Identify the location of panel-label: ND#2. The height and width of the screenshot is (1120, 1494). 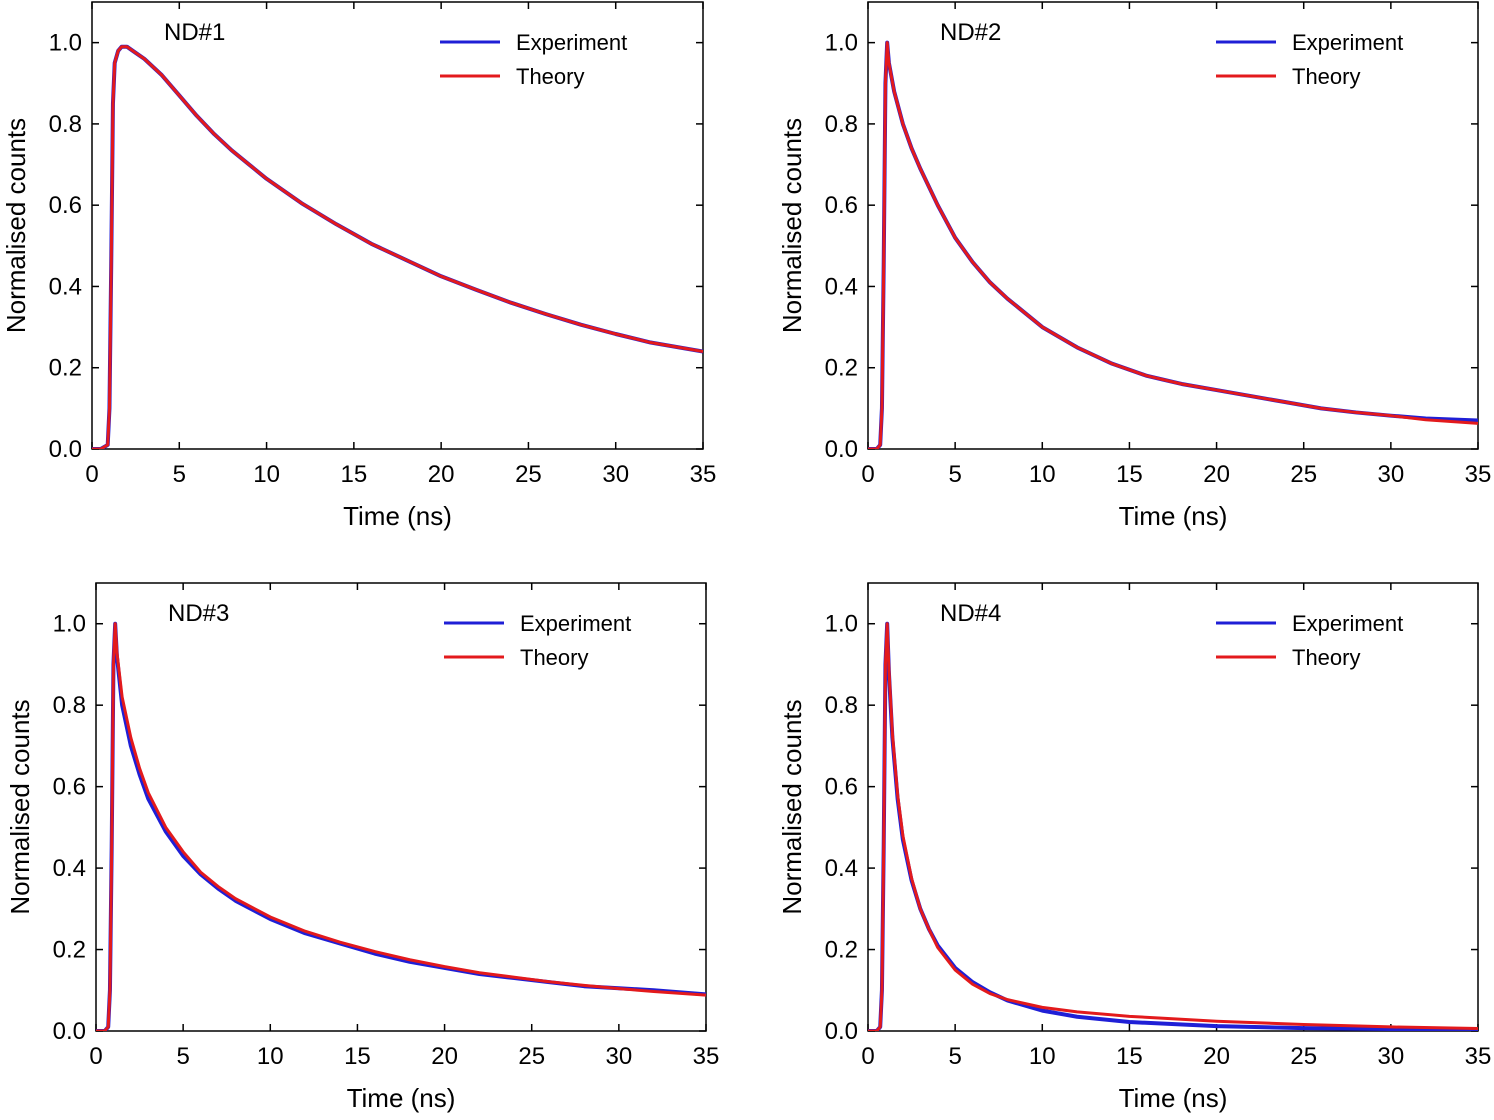
(970, 32).